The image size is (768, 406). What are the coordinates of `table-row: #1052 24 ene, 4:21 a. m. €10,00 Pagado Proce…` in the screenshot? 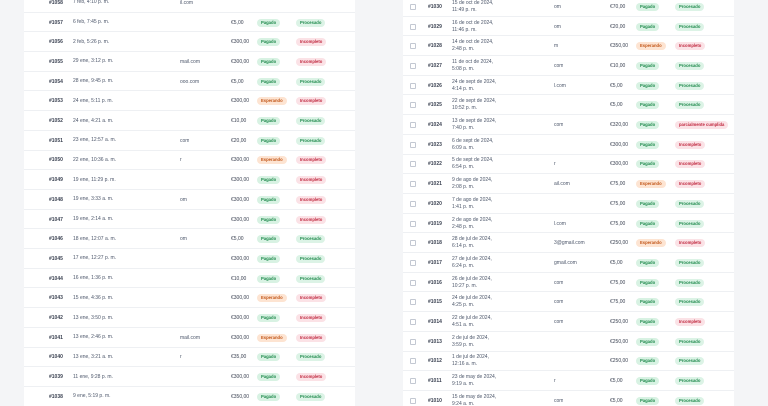 It's located at (189, 121).